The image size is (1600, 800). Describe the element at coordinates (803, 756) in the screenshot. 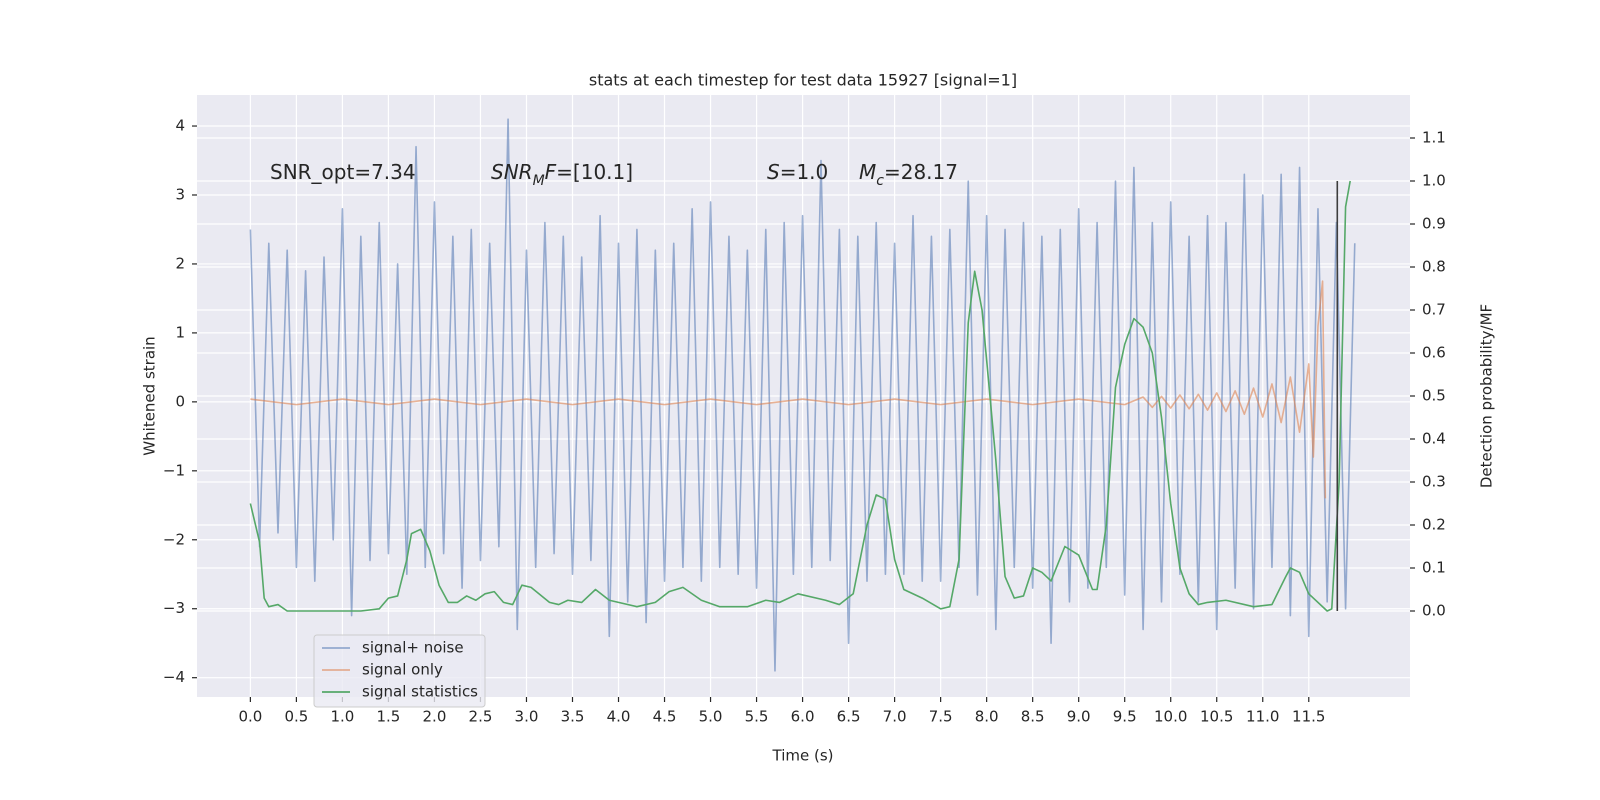

I see `x-axis-label: Time (s)` at that location.